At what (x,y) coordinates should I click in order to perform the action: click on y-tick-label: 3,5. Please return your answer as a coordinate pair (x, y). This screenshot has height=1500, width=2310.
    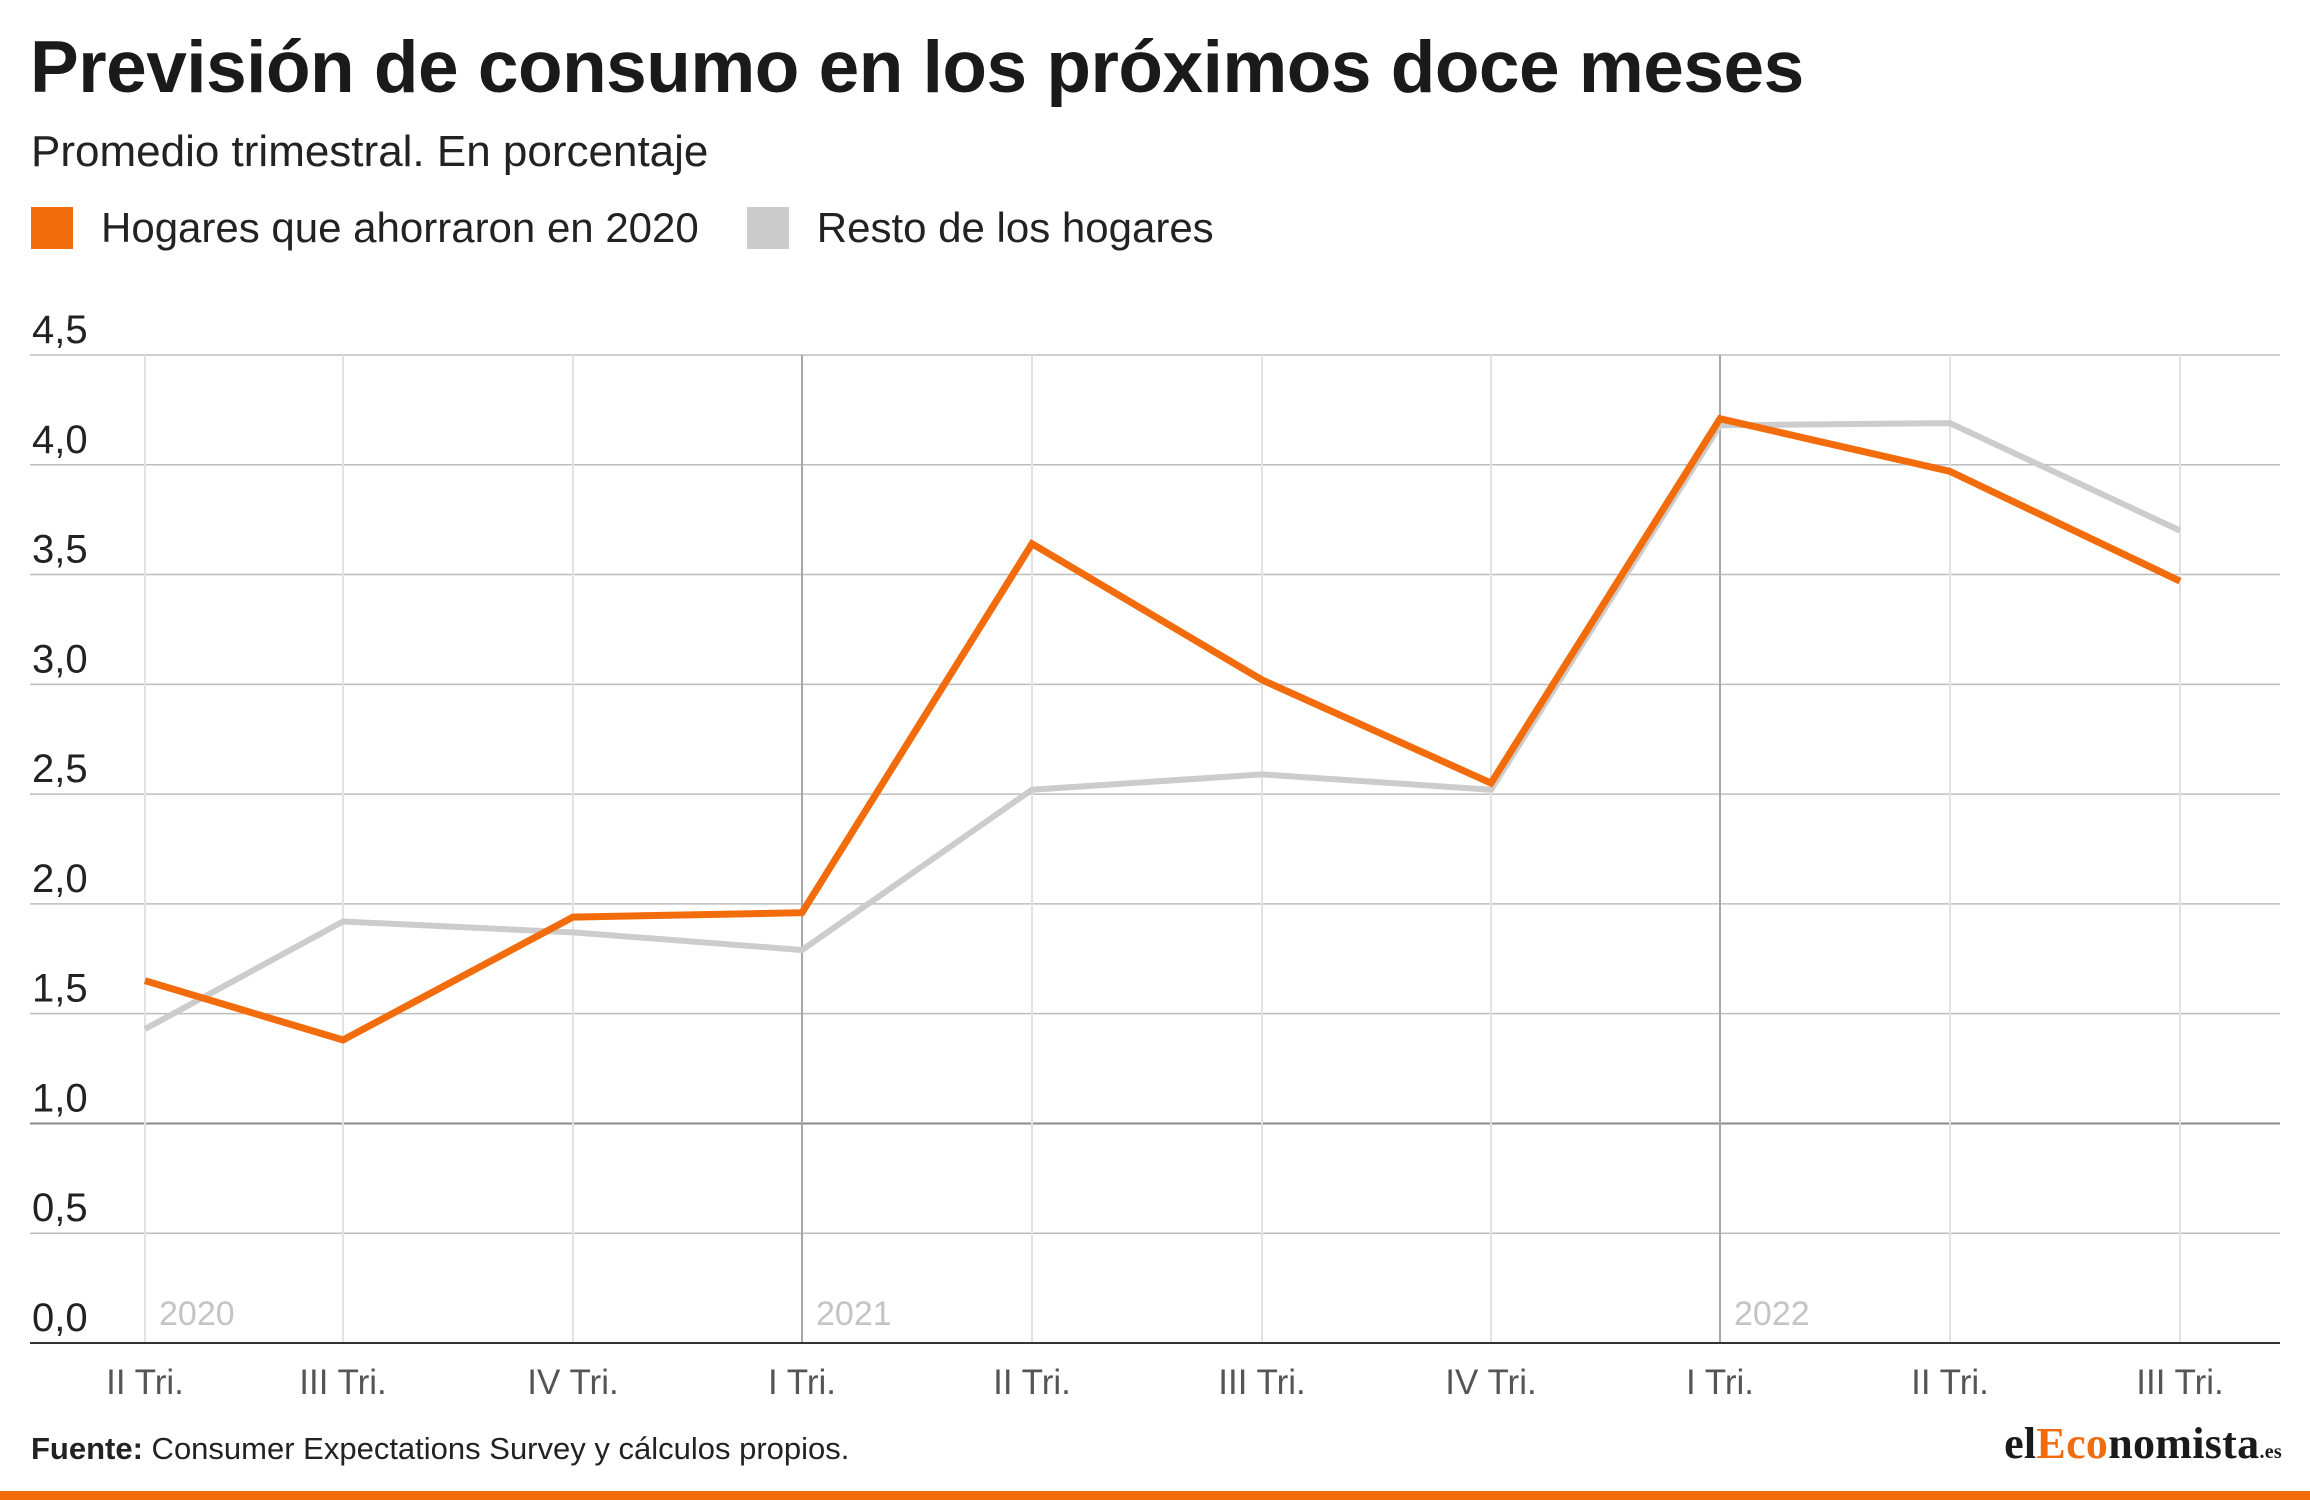
    Looking at the image, I should click on (60, 550).